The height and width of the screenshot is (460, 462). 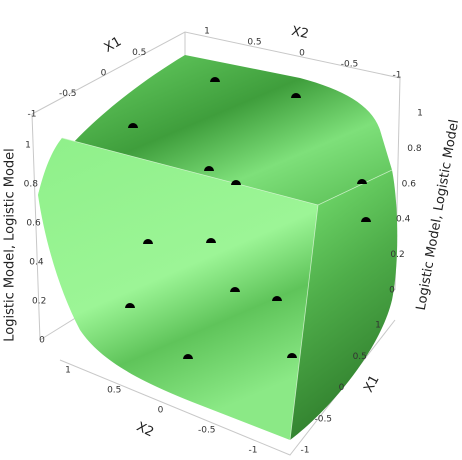 I want to click on axis-label: Logistic Model, Logistic Model, so click(x=10, y=245).